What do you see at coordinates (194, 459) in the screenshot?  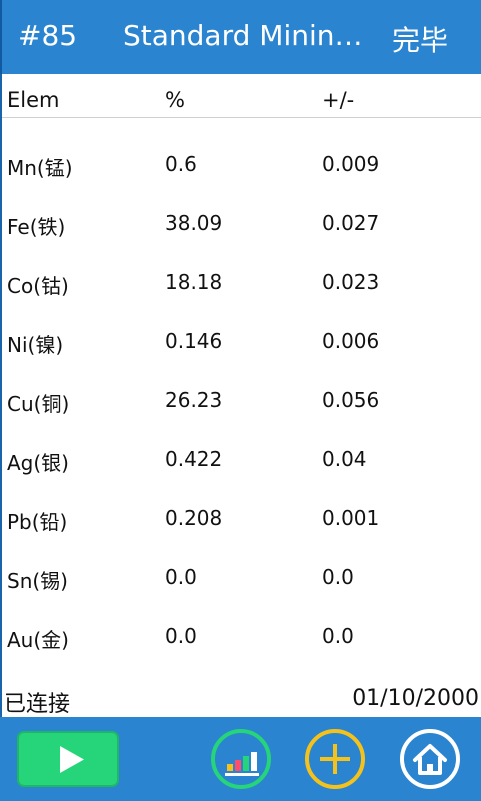 I see `cell-percent: 0.422` at bounding box center [194, 459].